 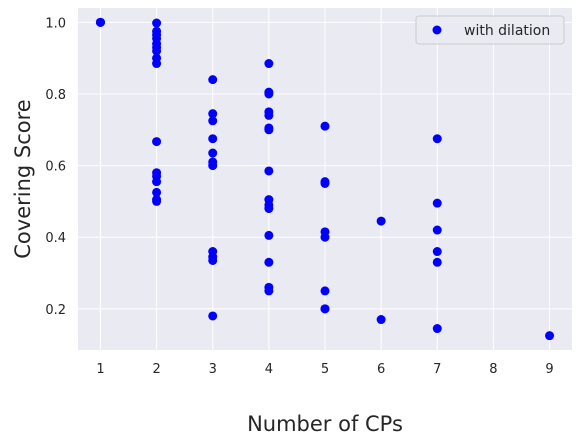 What do you see at coordinates (55, 23) in the screenshot?
I see `y-tick-label: 1.0` at bounding box center [55, 23].